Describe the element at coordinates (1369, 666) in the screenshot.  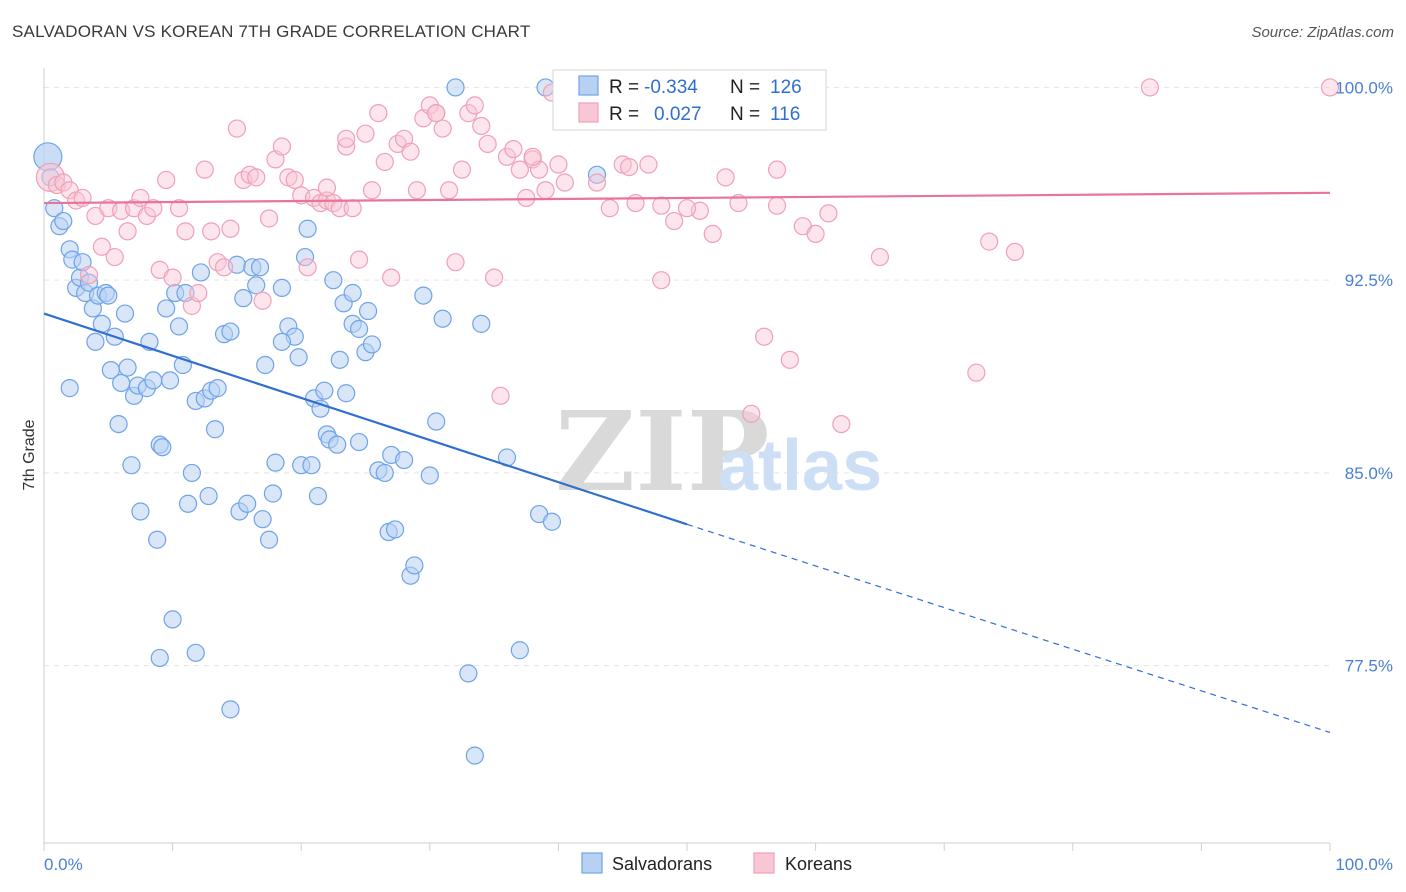
I see `y-tick-label-0: 77.5%` at that location.